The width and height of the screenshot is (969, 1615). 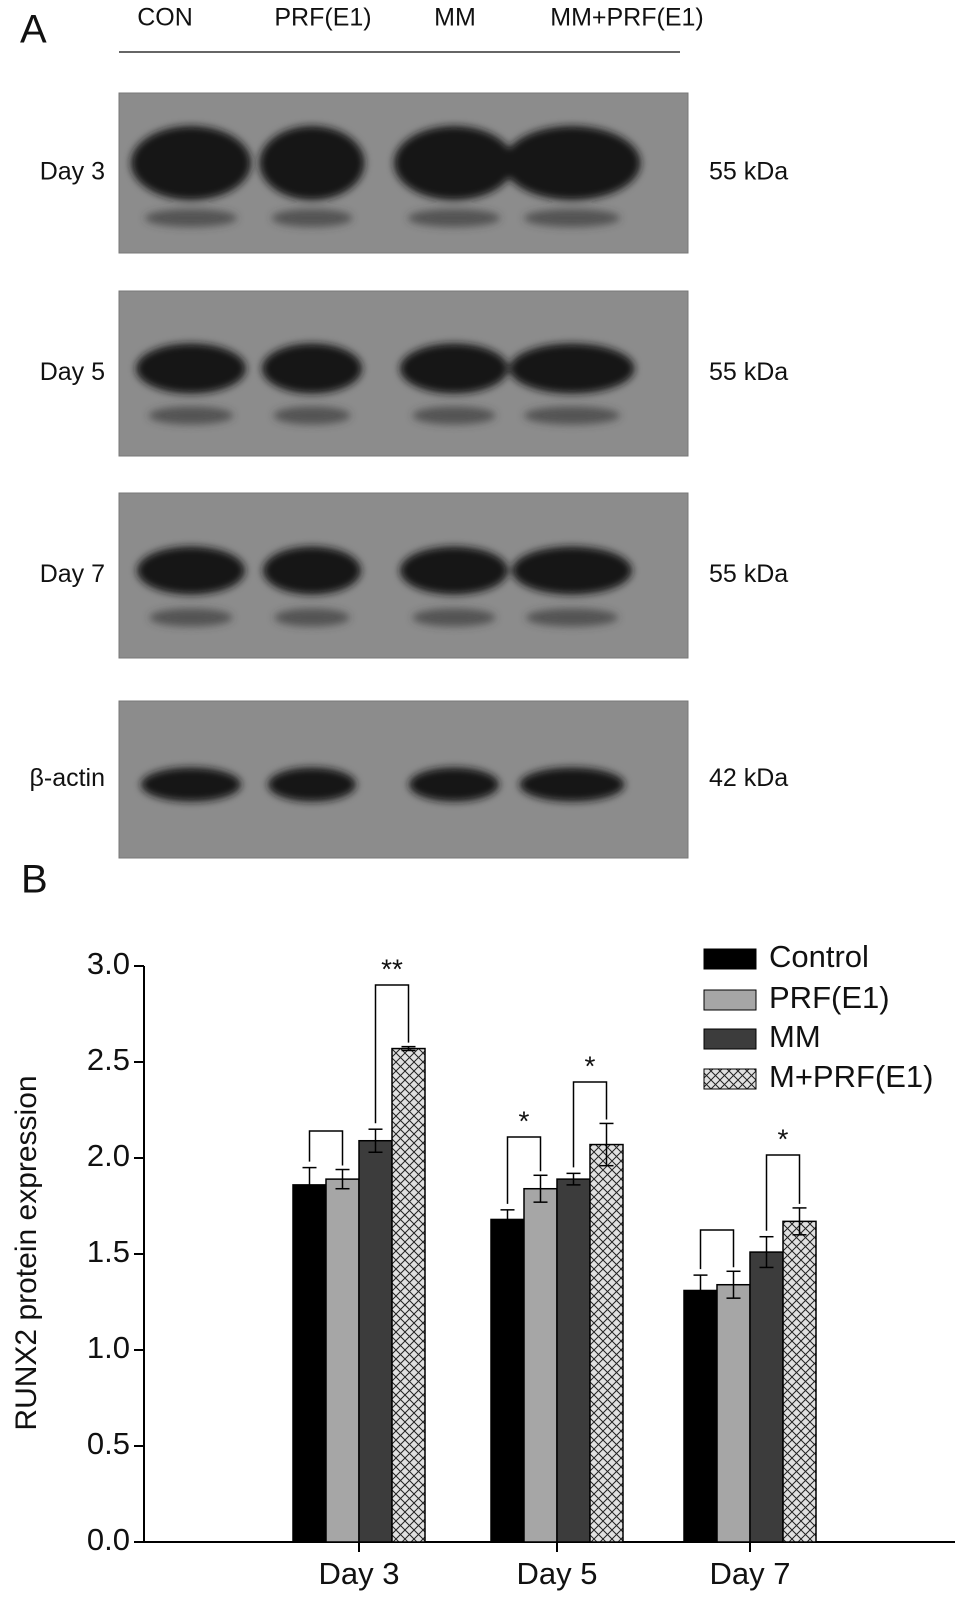 What do you see at coordinates (72, 574) in the screenshot?
I see `row-label: Day 7` at bounding box center [72, 574].